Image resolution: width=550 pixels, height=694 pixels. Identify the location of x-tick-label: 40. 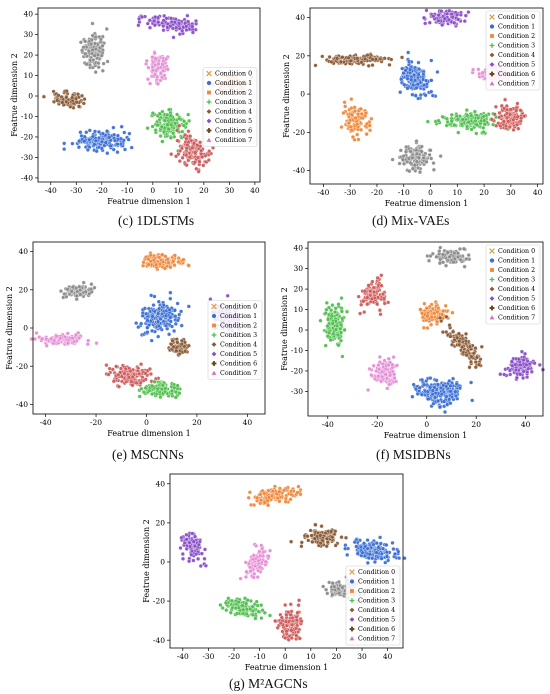
(538, 192).